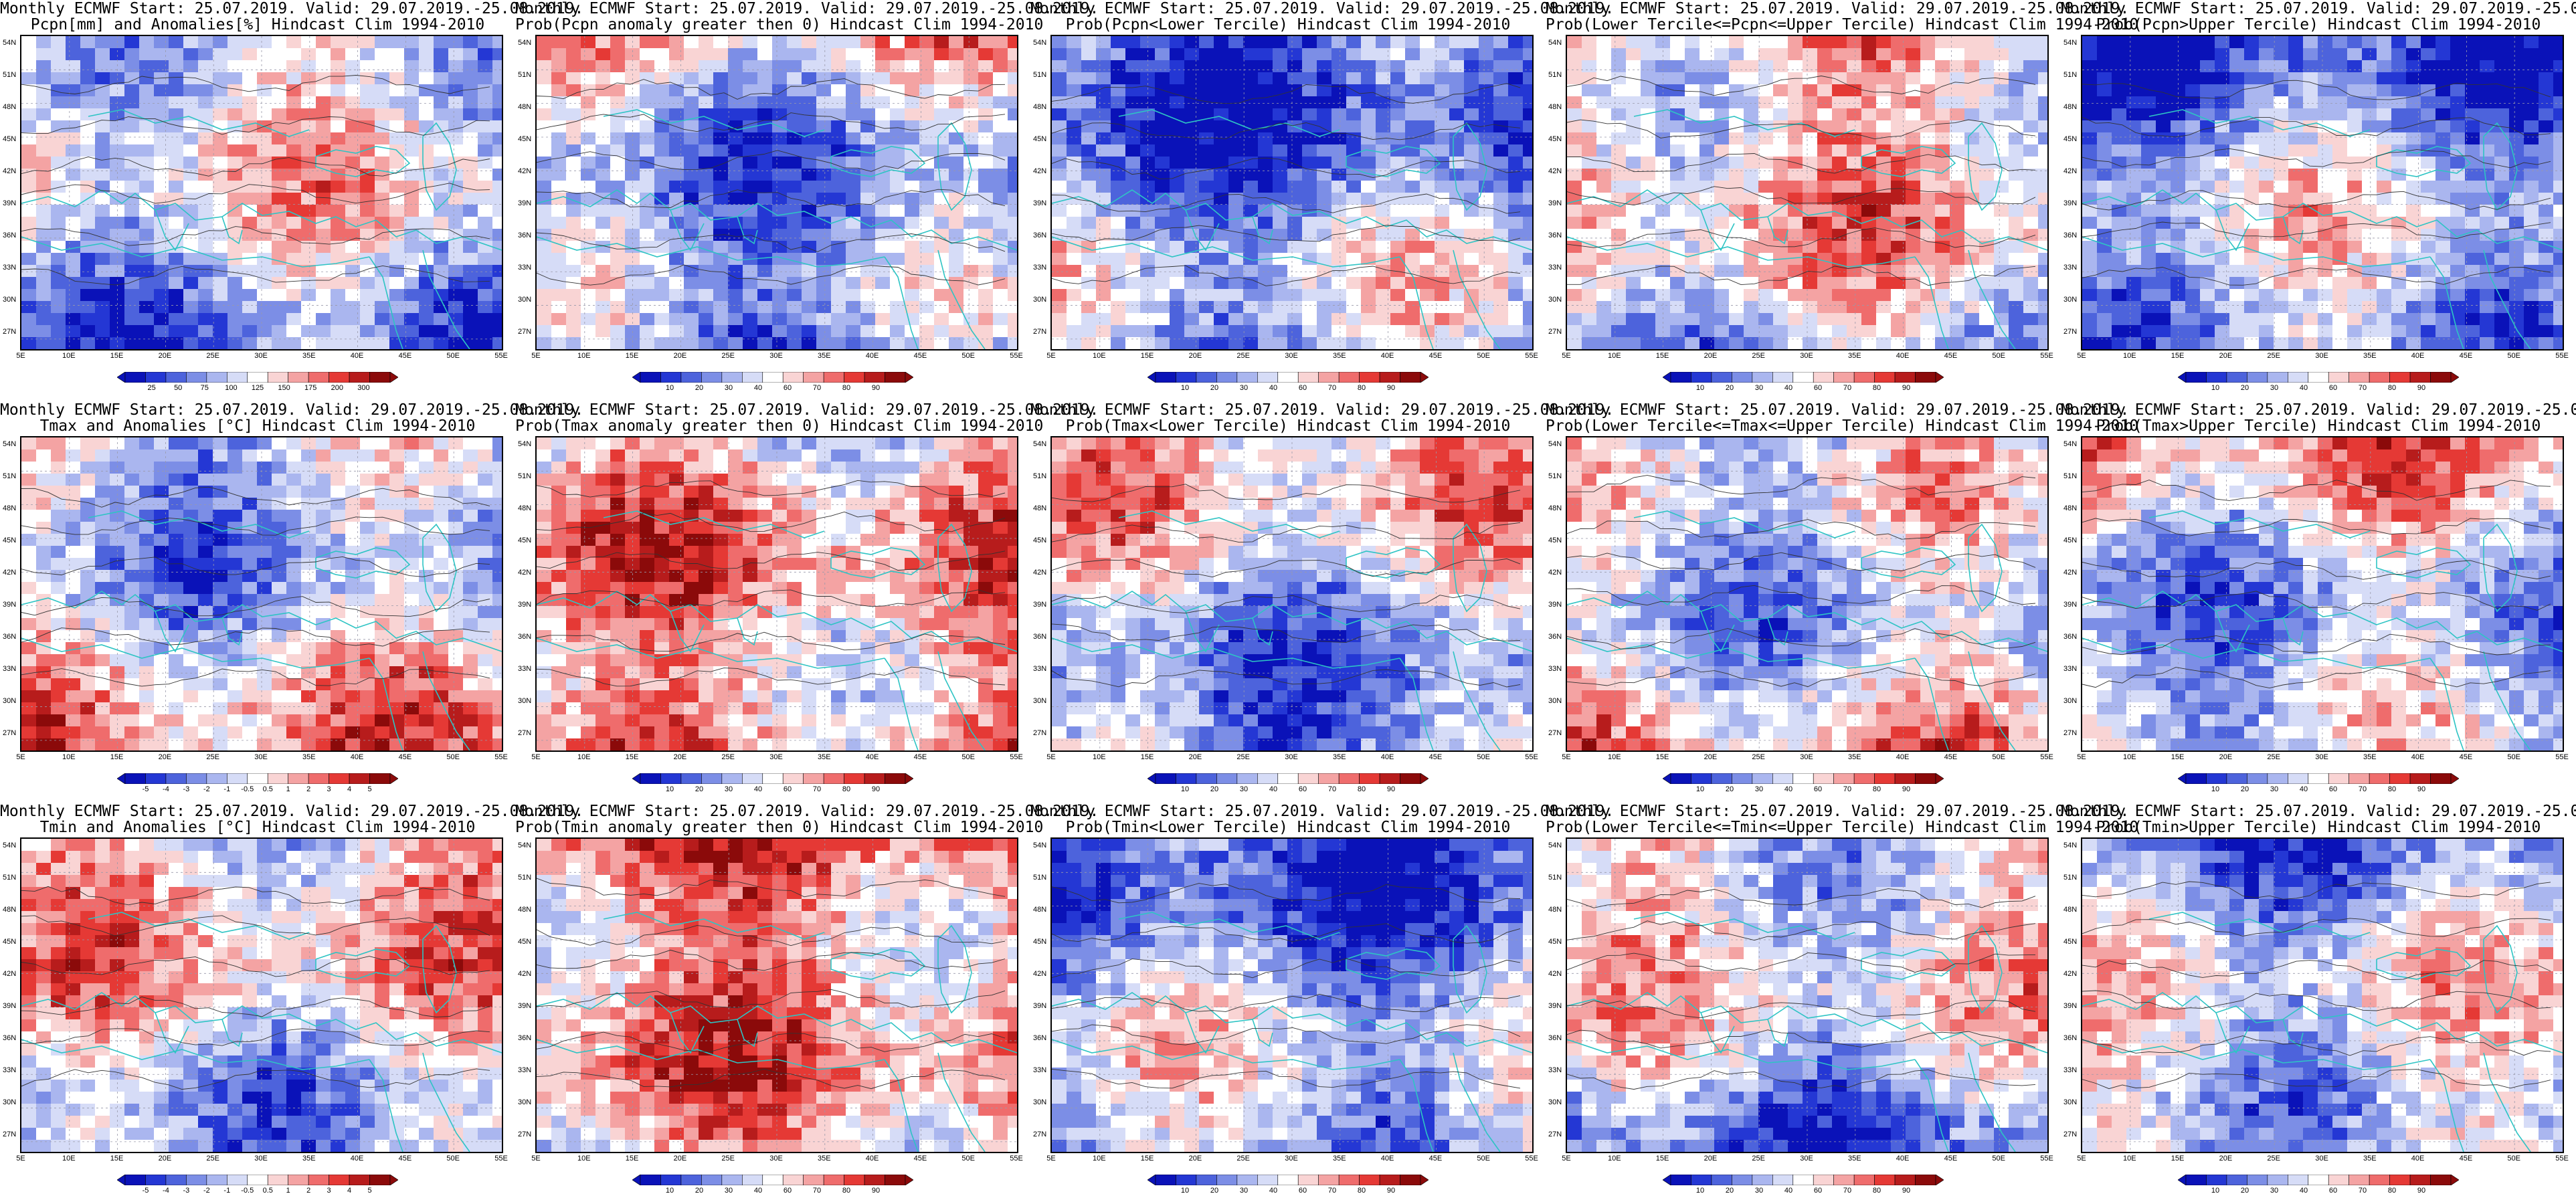 The height and width of the screenshot is (1204, 2576). I want to click on colorbar-label: 40, so click(1273, 388).